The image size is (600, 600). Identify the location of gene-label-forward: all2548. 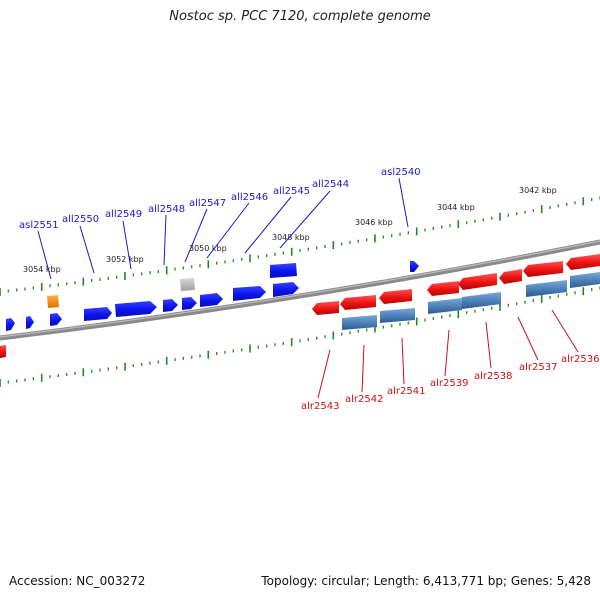
(166, 209).